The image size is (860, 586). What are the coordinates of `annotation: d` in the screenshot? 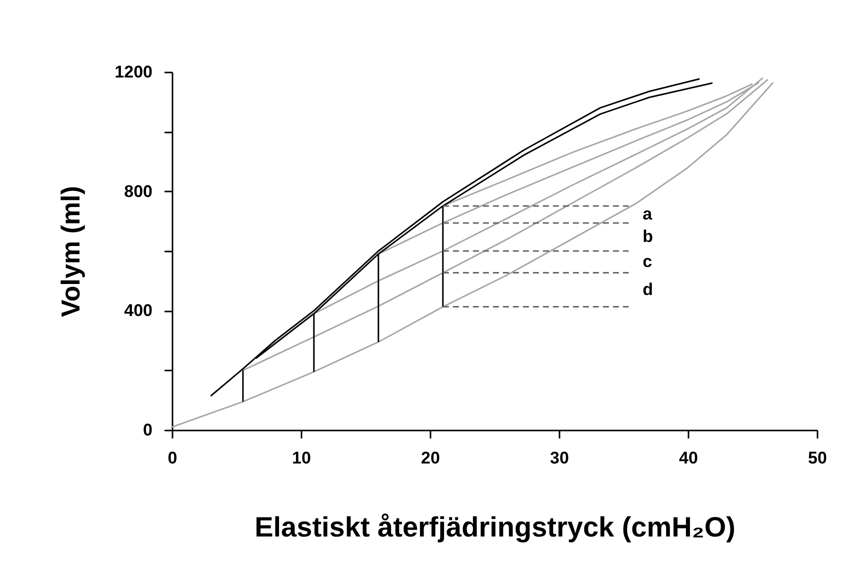 It's located at (648, 289).